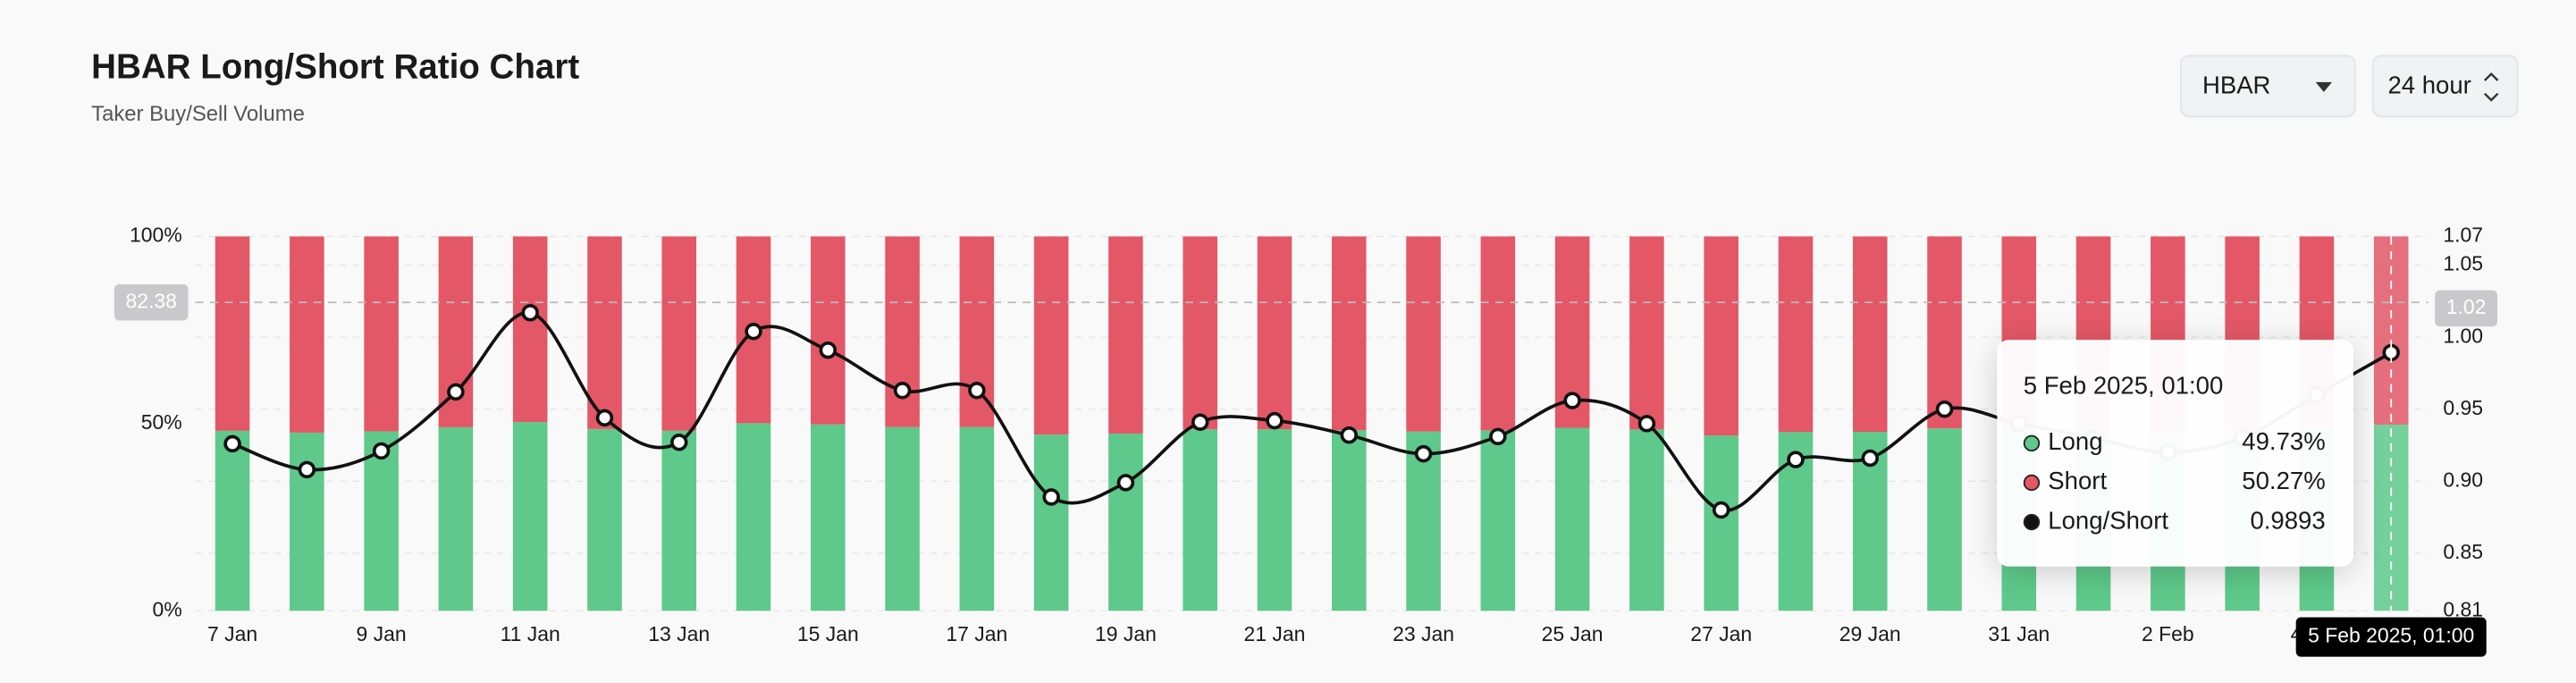  I want to click on crosshair-y2-box, so click(2466, 308).